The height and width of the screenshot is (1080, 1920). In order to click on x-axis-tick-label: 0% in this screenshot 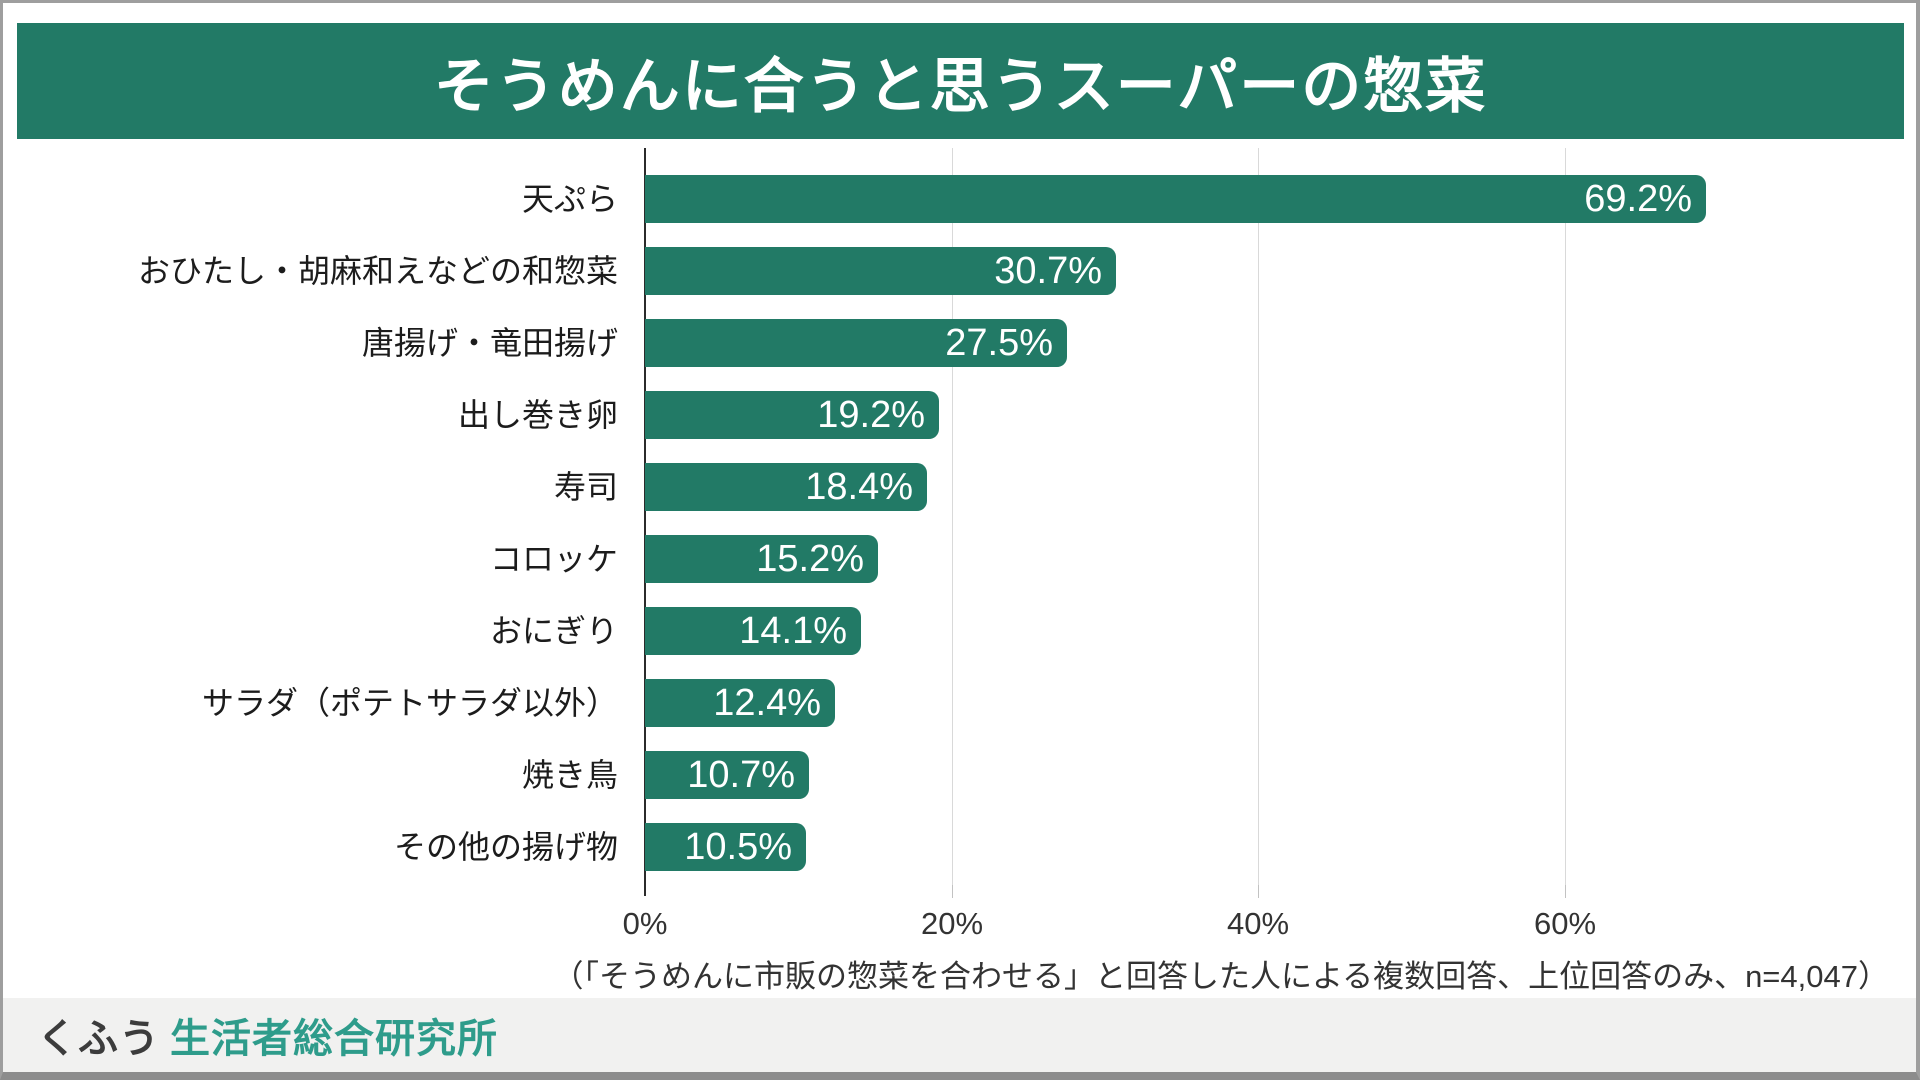, I will do `click(645, 923)`.